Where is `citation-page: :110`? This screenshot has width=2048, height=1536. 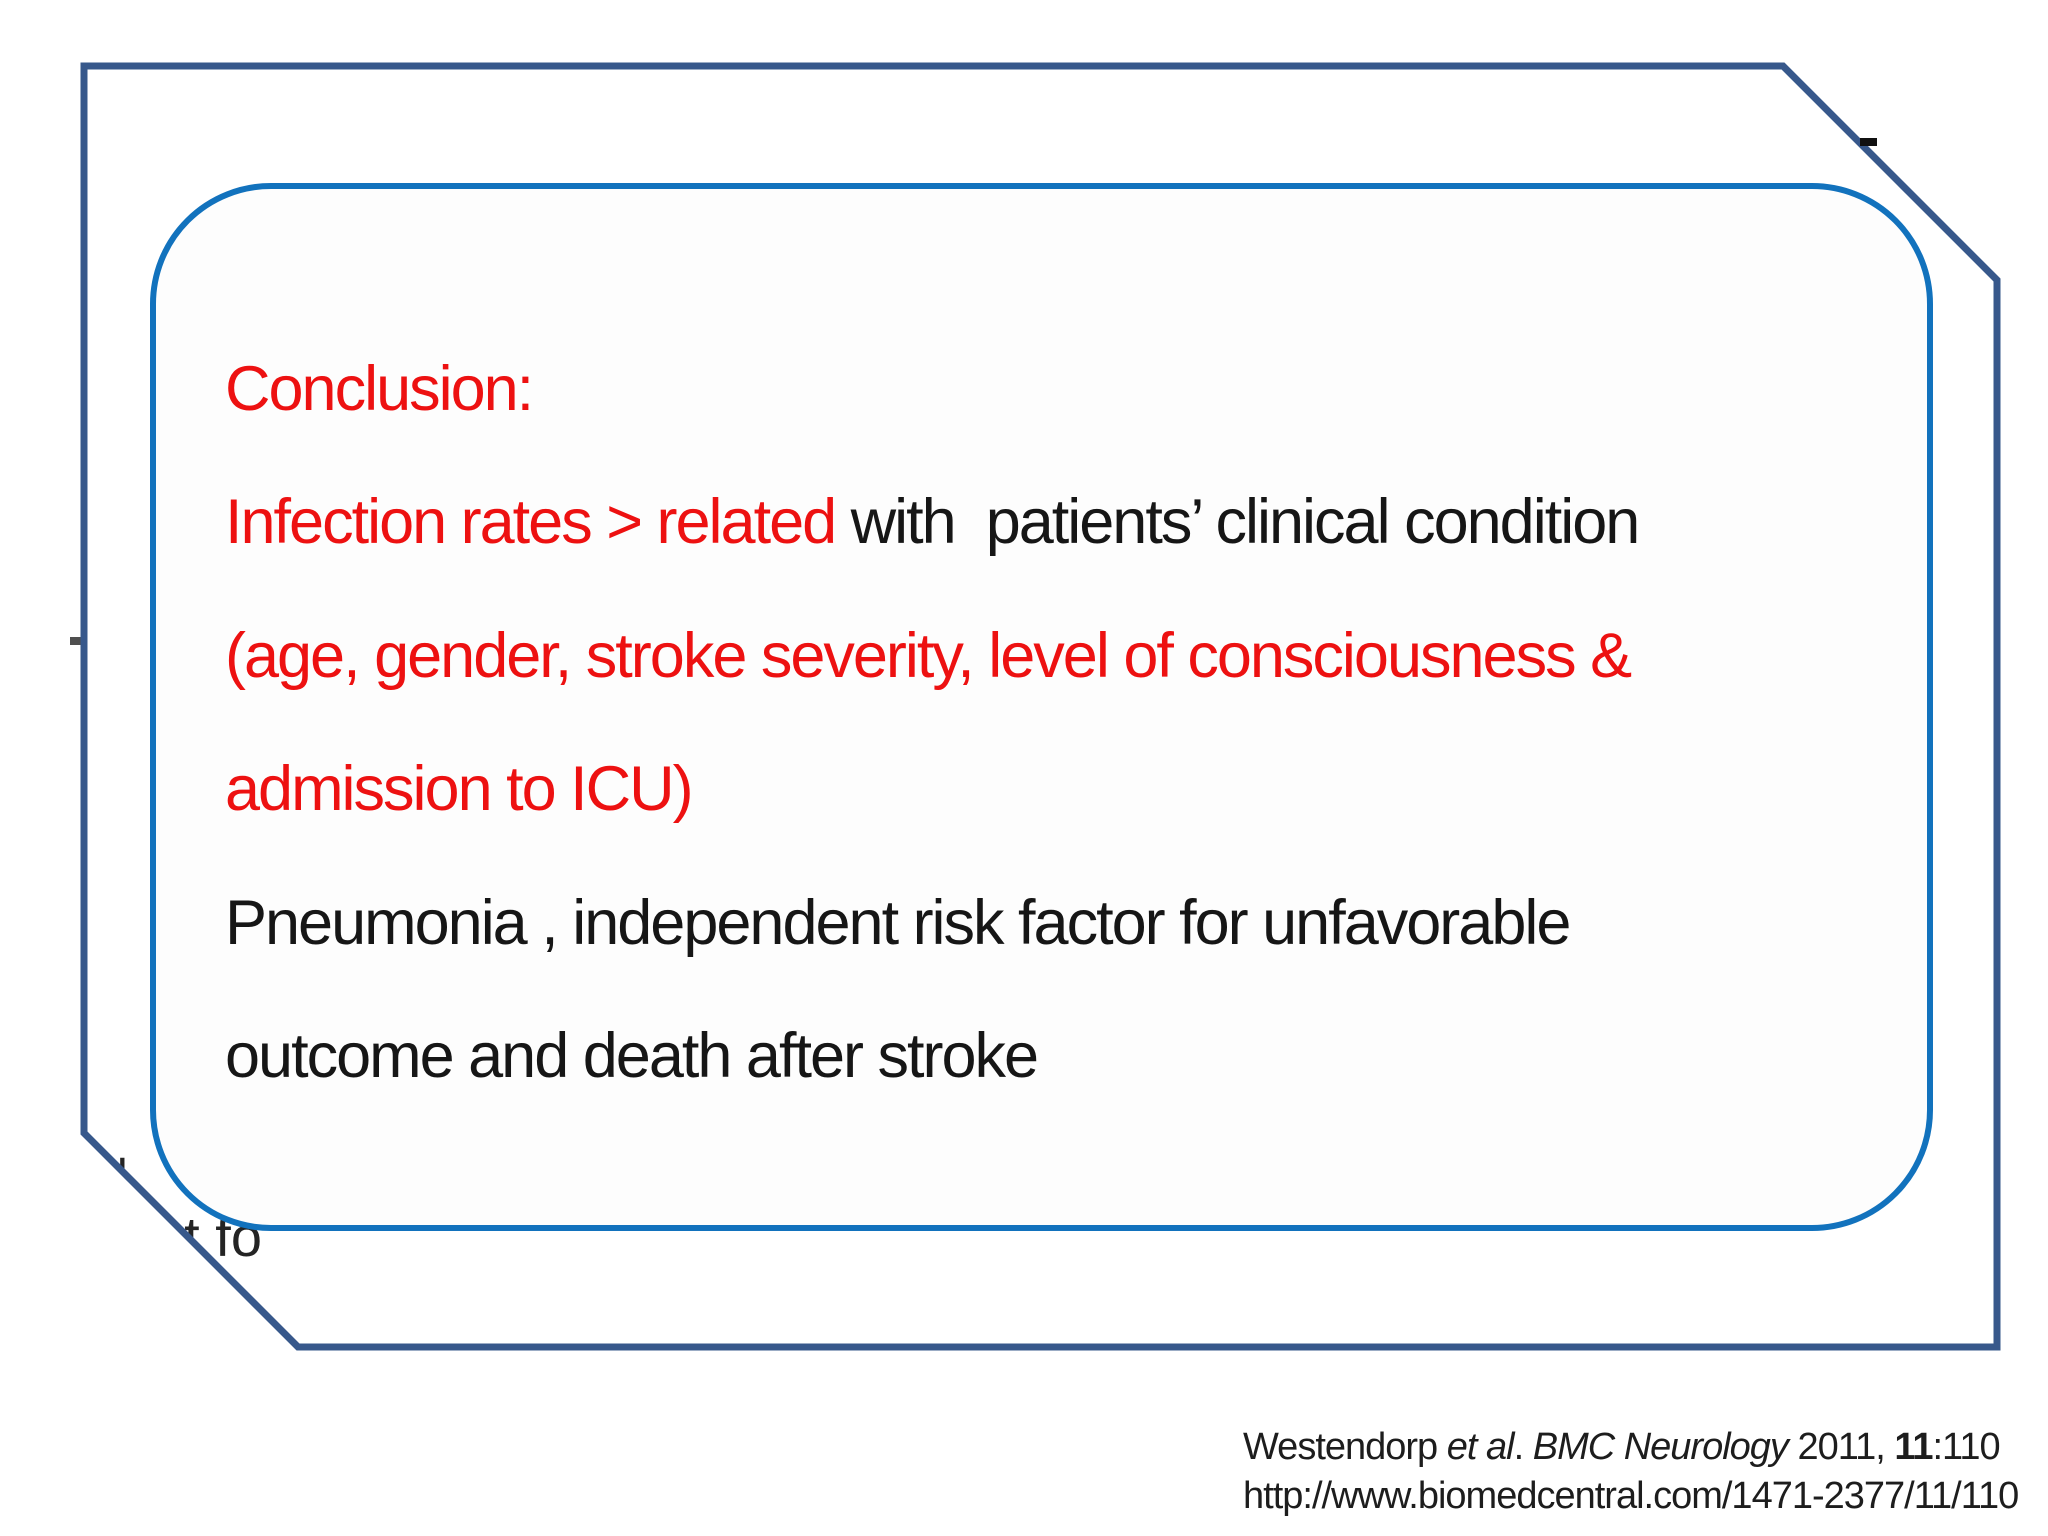
citation-page: :110 is located at coordinates (1966, 1447).